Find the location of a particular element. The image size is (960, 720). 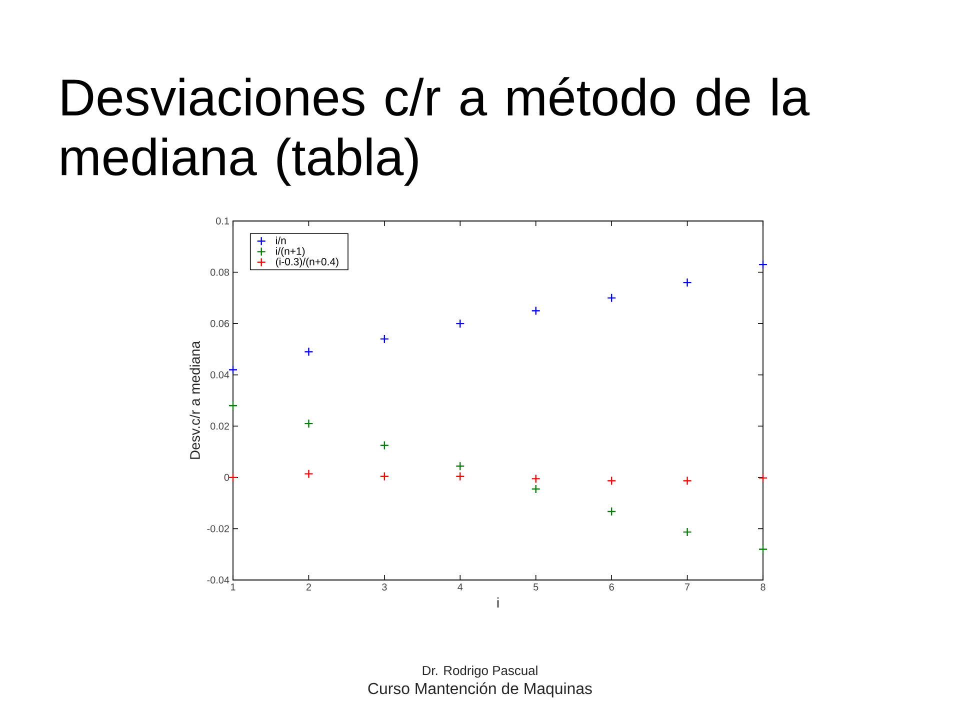

y-tick-label: 0.08 is located at coordinates (220, 272).